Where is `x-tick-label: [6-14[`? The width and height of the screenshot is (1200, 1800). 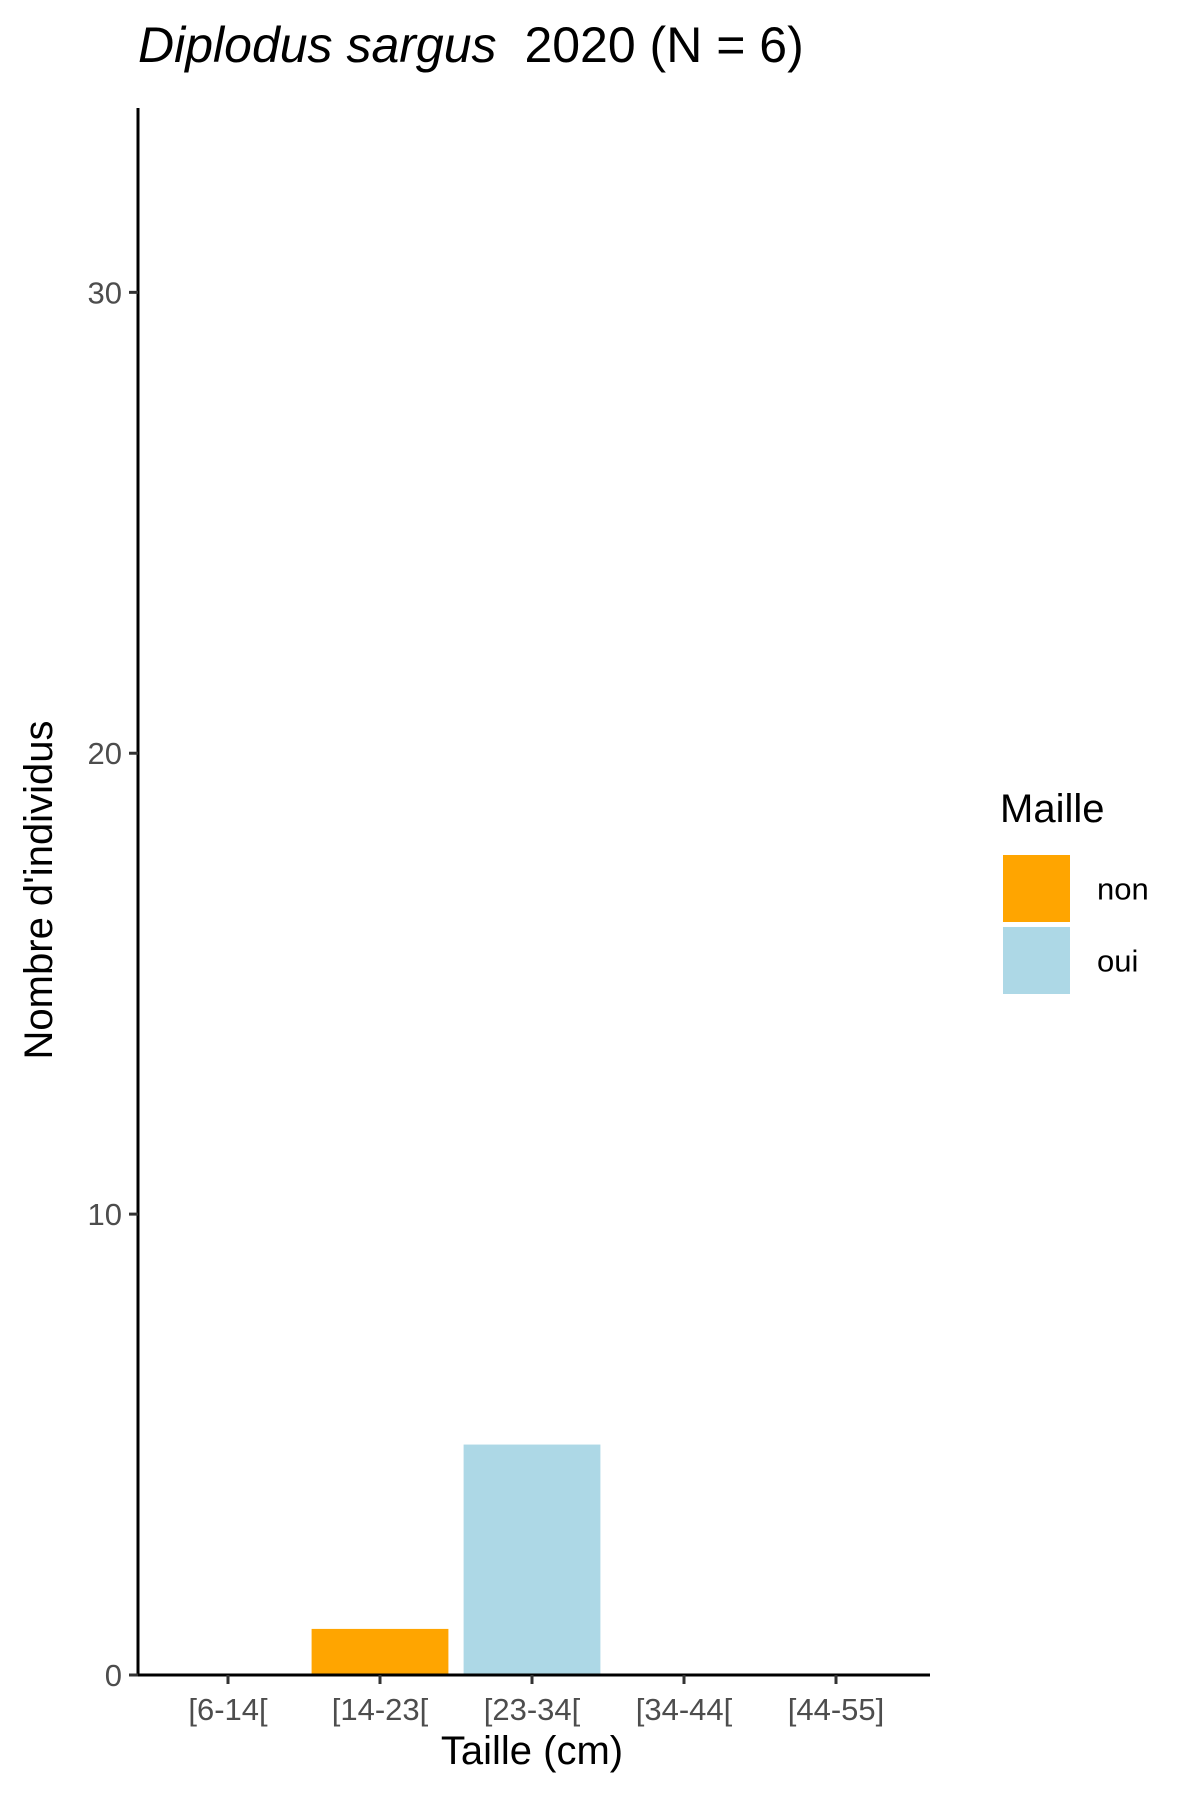
x-tick-label: [6-14[ is located at coordinates (228, 1709).